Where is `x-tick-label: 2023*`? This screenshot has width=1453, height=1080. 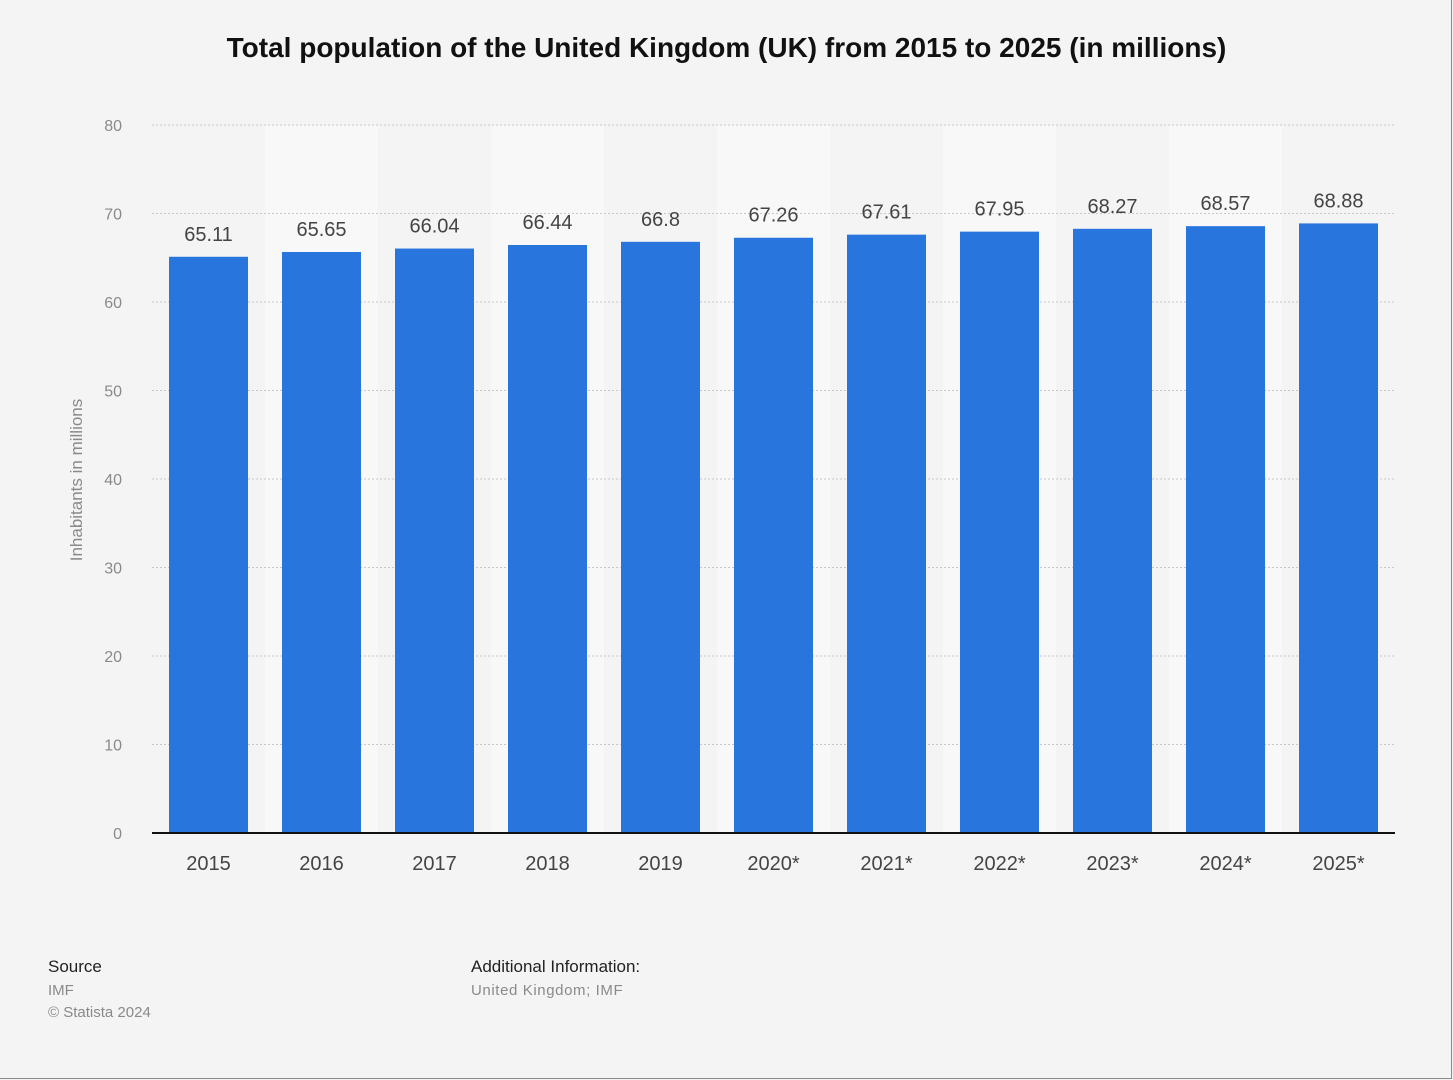 x-tick-label: 2023* is located at coordinates (1112, 864).